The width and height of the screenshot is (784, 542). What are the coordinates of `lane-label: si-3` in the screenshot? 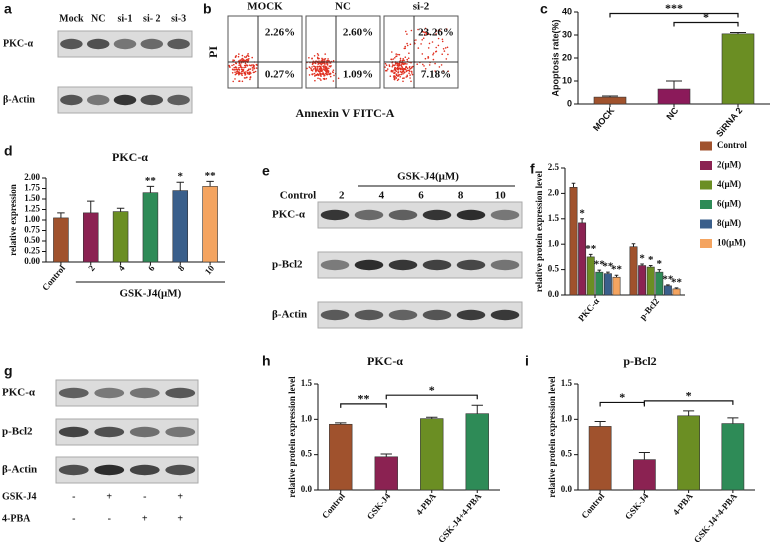 It's located at (178, 18).